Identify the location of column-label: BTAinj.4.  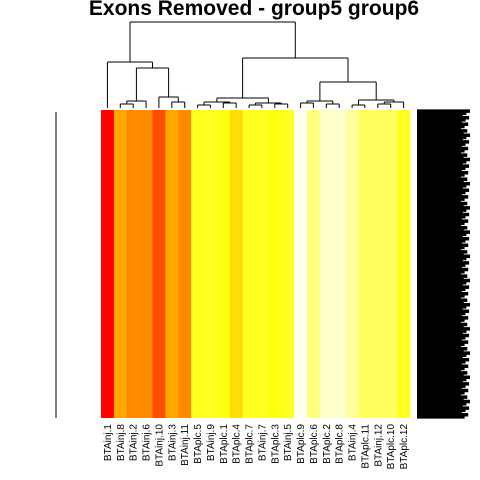
(353, 442).